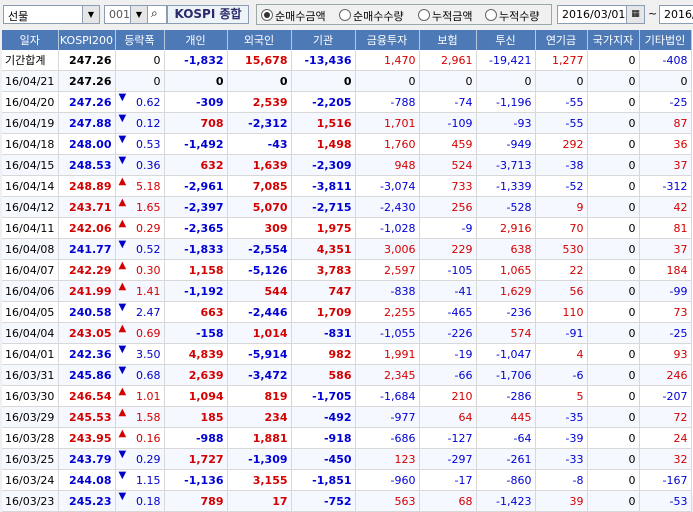 The width and height of the screenshot is (693, 512). I want to click on code-select: 001 ▼, so click(126, 14).